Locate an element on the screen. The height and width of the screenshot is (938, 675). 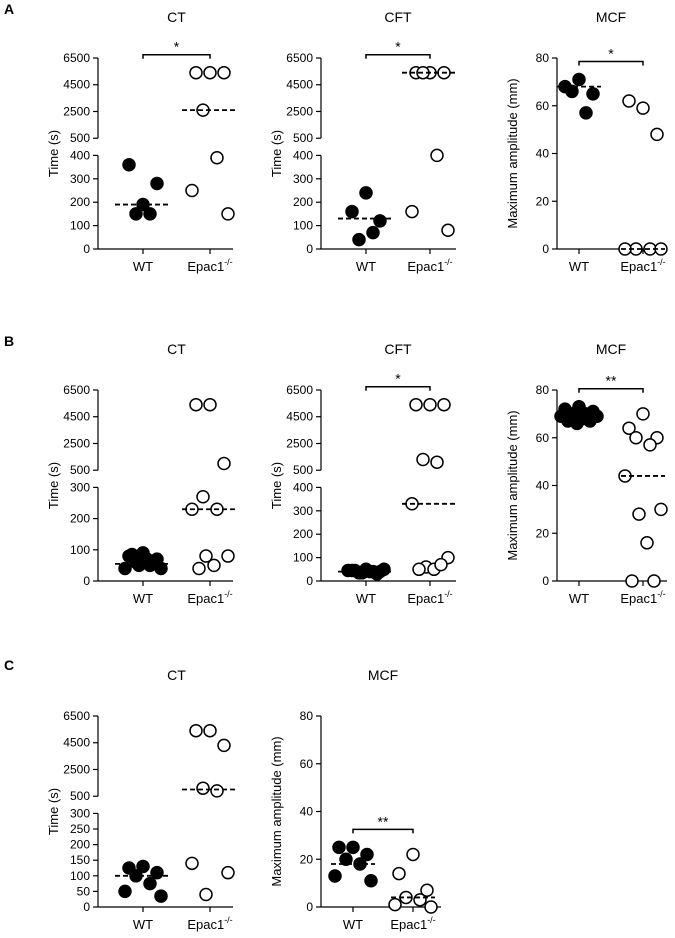
y-tick-label: 40 is located at coordinates (543, 154).